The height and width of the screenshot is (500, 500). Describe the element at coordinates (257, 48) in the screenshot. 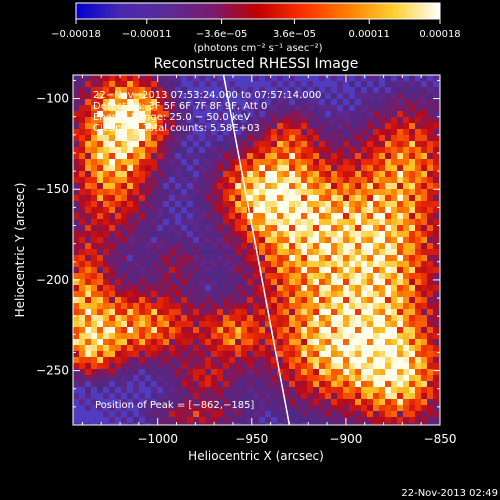

I see `colorbar-unit-label: (photons cm⁻² s⁻¹ asec⁻²)` at that location.